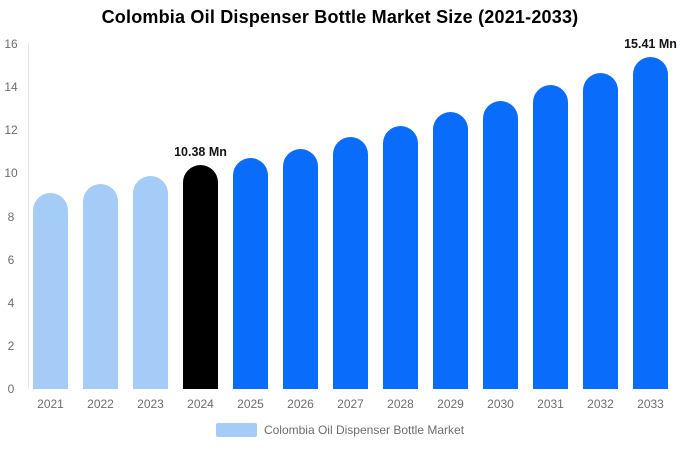 Image resolution: width=680 pixels, height=450 pixels. What do you see at coordinates (400, 404) in the screenshot?
I see `x-label-2028: 2028` at bounding box center [400, 404].